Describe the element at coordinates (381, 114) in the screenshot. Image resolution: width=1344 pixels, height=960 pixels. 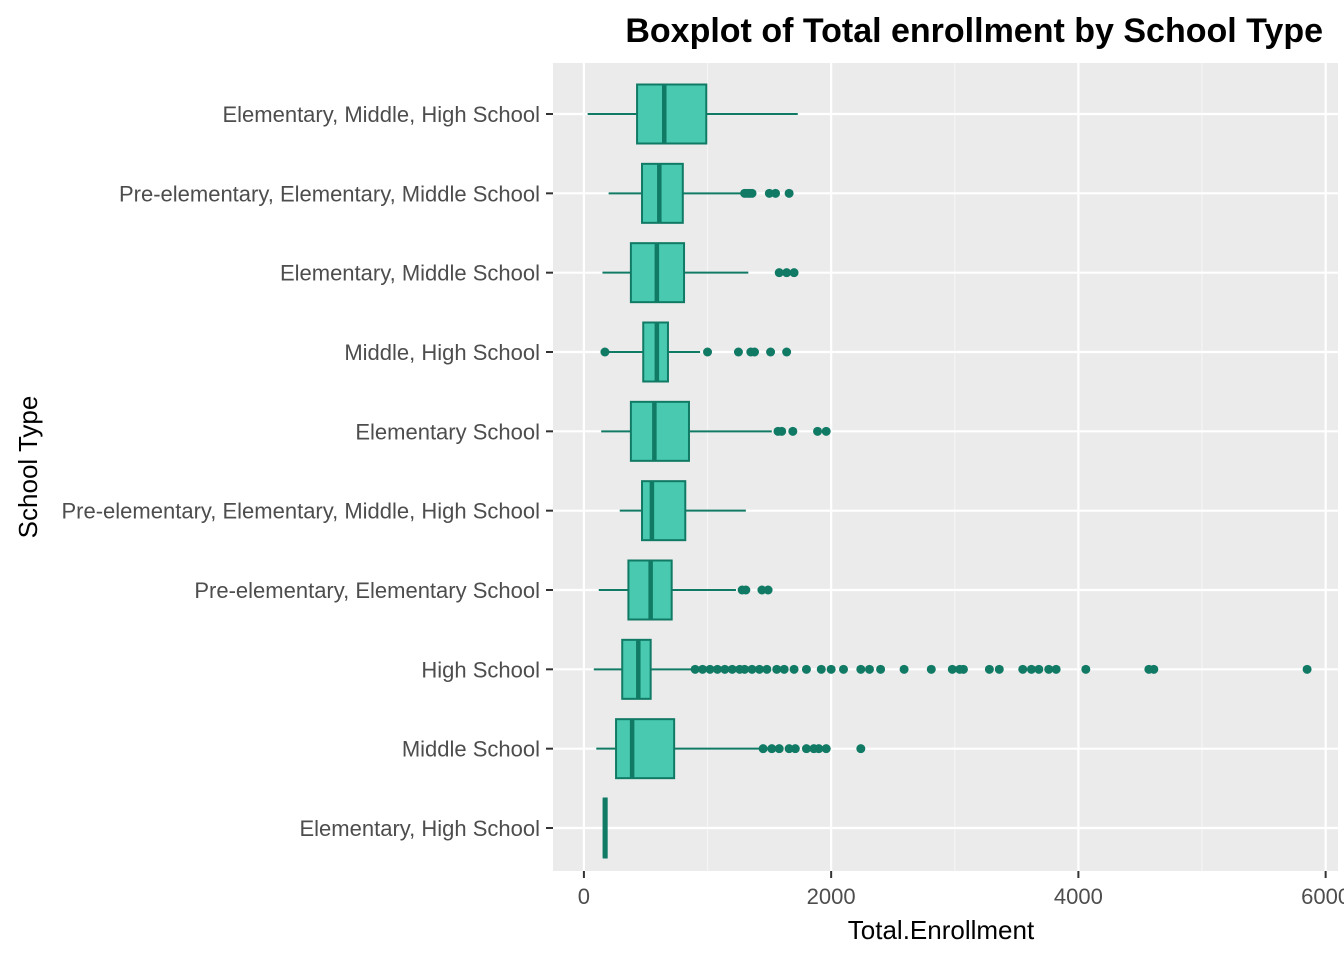
I see `y-tick-label: Elementary, Middle, High School` at that location.